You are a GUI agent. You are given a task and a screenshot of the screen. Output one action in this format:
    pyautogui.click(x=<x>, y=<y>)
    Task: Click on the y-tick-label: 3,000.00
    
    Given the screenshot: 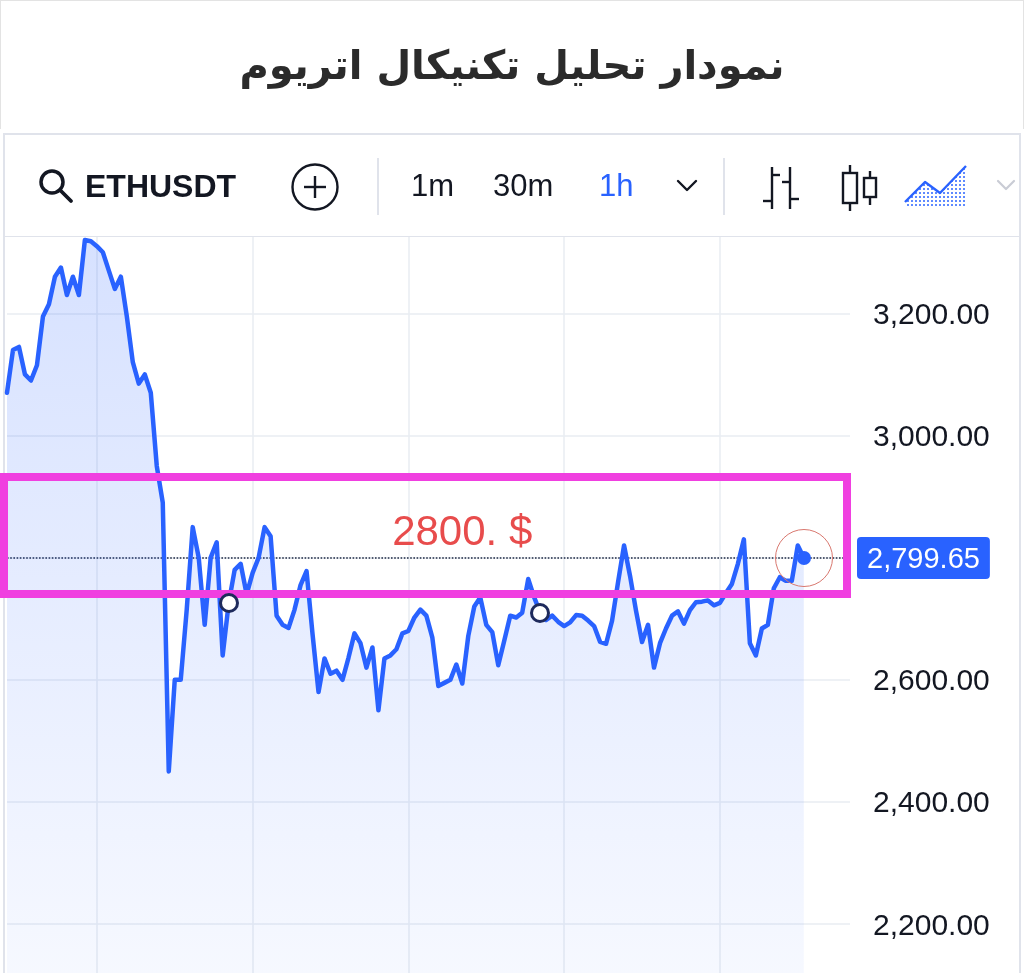 What is the action you would take?
    pyautogui.click(x=931, y=436)
    